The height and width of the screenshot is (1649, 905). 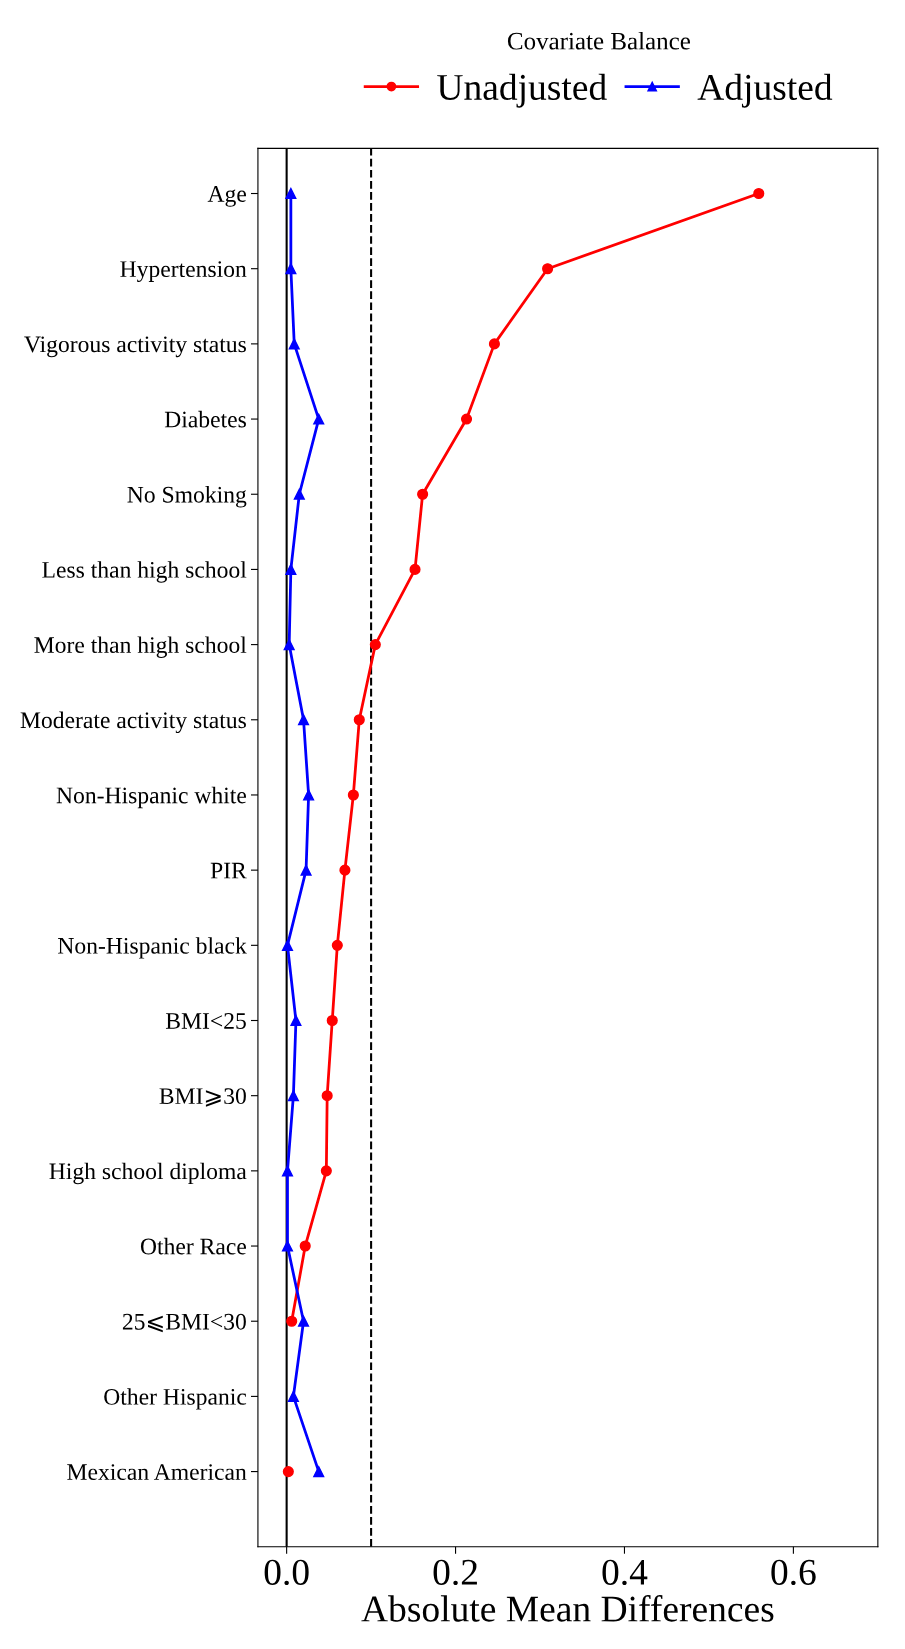 What do you see at coordinates (202, 1097) in the screenshot?
I see `y-tick-label: BMI⩾30` at bounding box center [202, 1097].